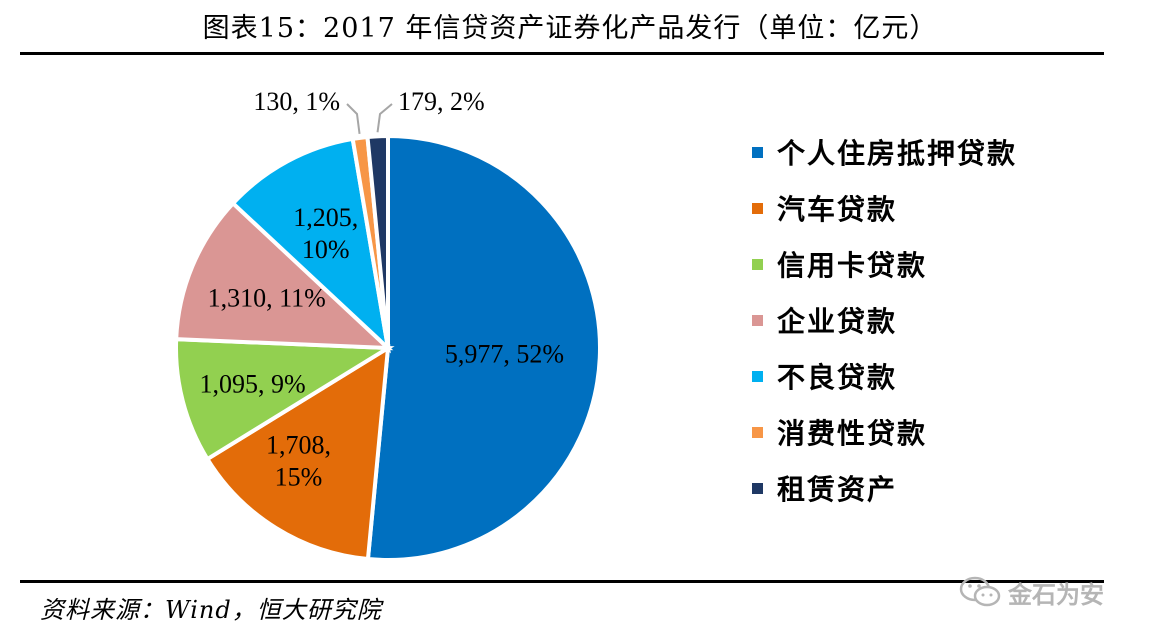 This screenshot has width=1157, height=640. What do you see at coordinates (296, 101) in the screenshot?
I see `slice-data-label: 130, 1%` at bounding box center [296, 101].